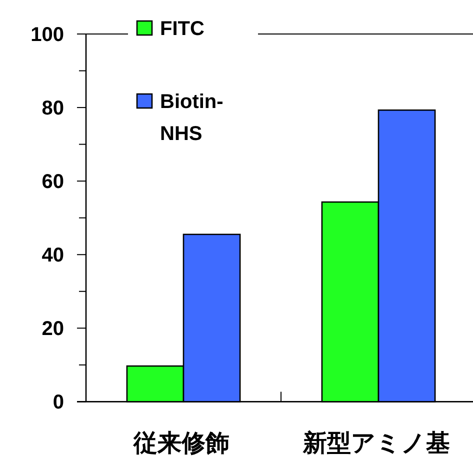 Image resolution: width=473 pixels, height=463 pixels. Describe the element at coordinates (376, 443) in the screenshot. I see `x-tick-label: 新型アミノ基` at that location.